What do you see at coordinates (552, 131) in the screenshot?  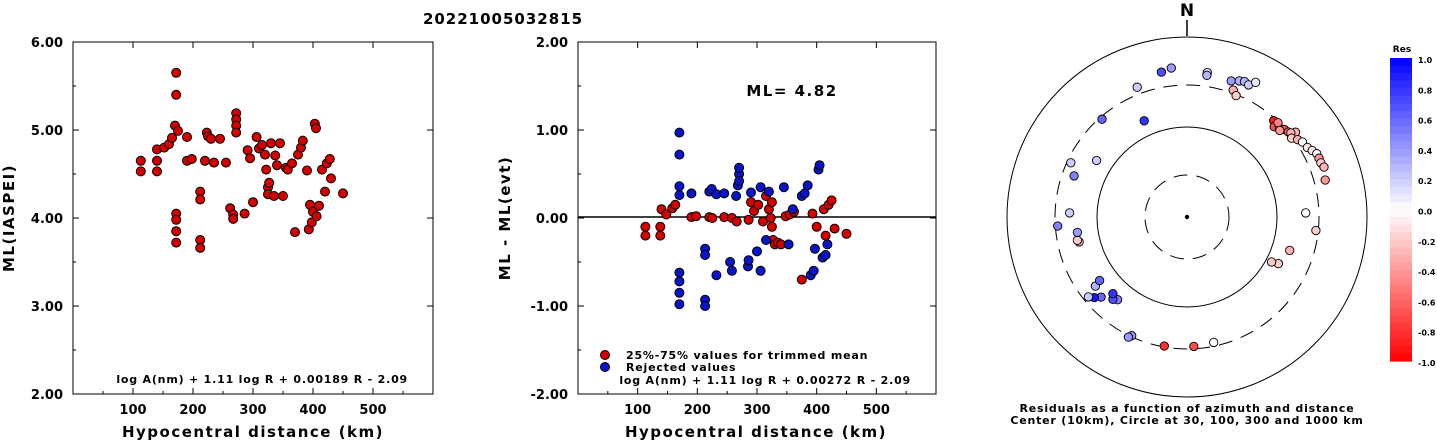 I see `y-tick-label: 1.00` at bounding box center [552, 131].